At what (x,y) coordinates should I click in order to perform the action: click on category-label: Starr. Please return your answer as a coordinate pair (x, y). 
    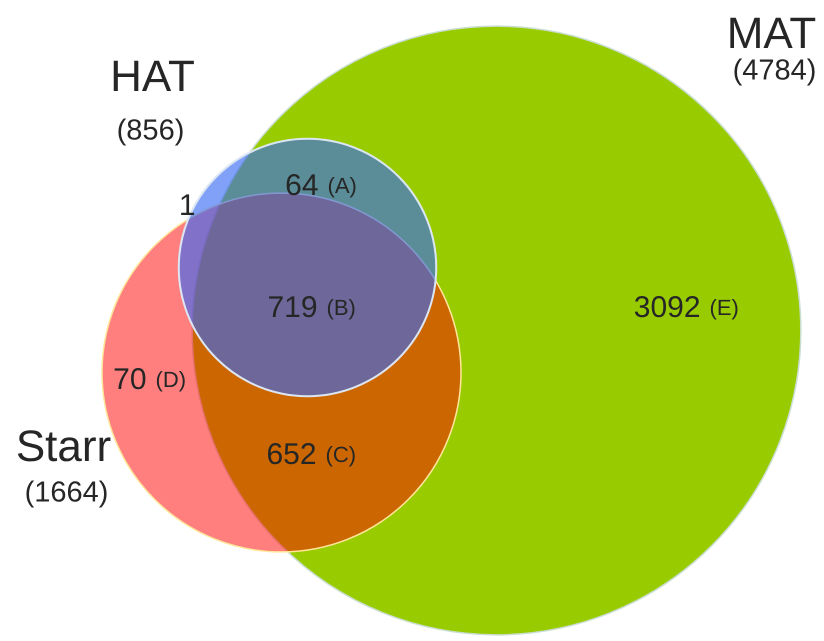
    Looking at the image, I should click on (64, 446).